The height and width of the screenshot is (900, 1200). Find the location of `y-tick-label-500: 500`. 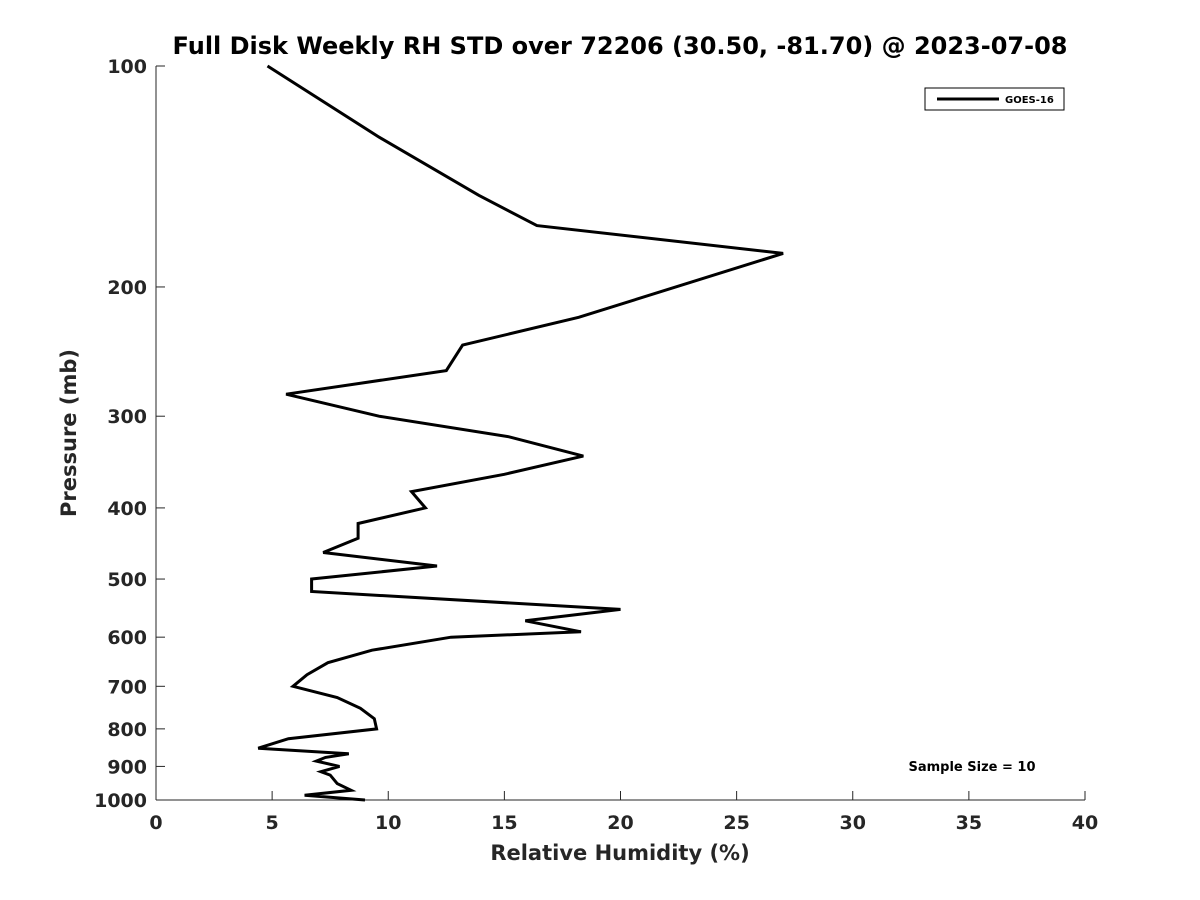

y-tick-label-500: 500 is located at coordinates (127, 580).